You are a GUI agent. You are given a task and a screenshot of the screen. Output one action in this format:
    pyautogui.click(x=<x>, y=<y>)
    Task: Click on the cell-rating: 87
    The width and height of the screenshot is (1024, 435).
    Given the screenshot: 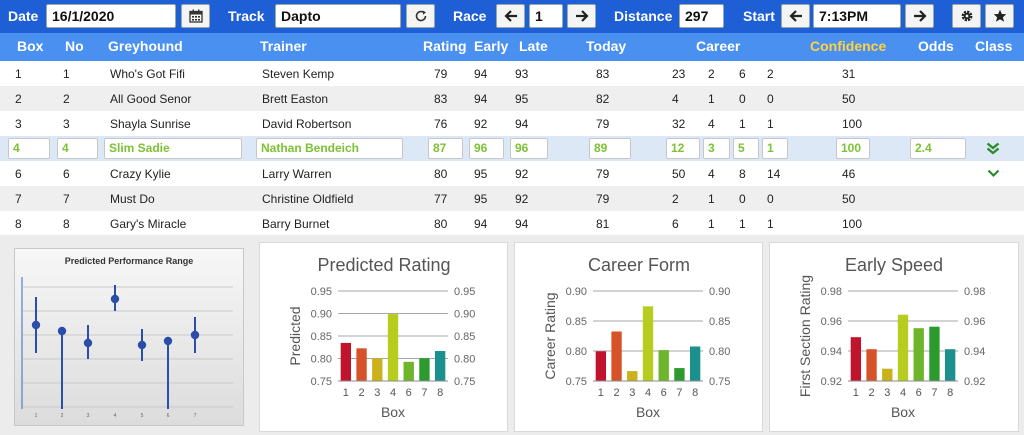 What is the action you would take?
    pyautogui.click(x=445, y=148)
    